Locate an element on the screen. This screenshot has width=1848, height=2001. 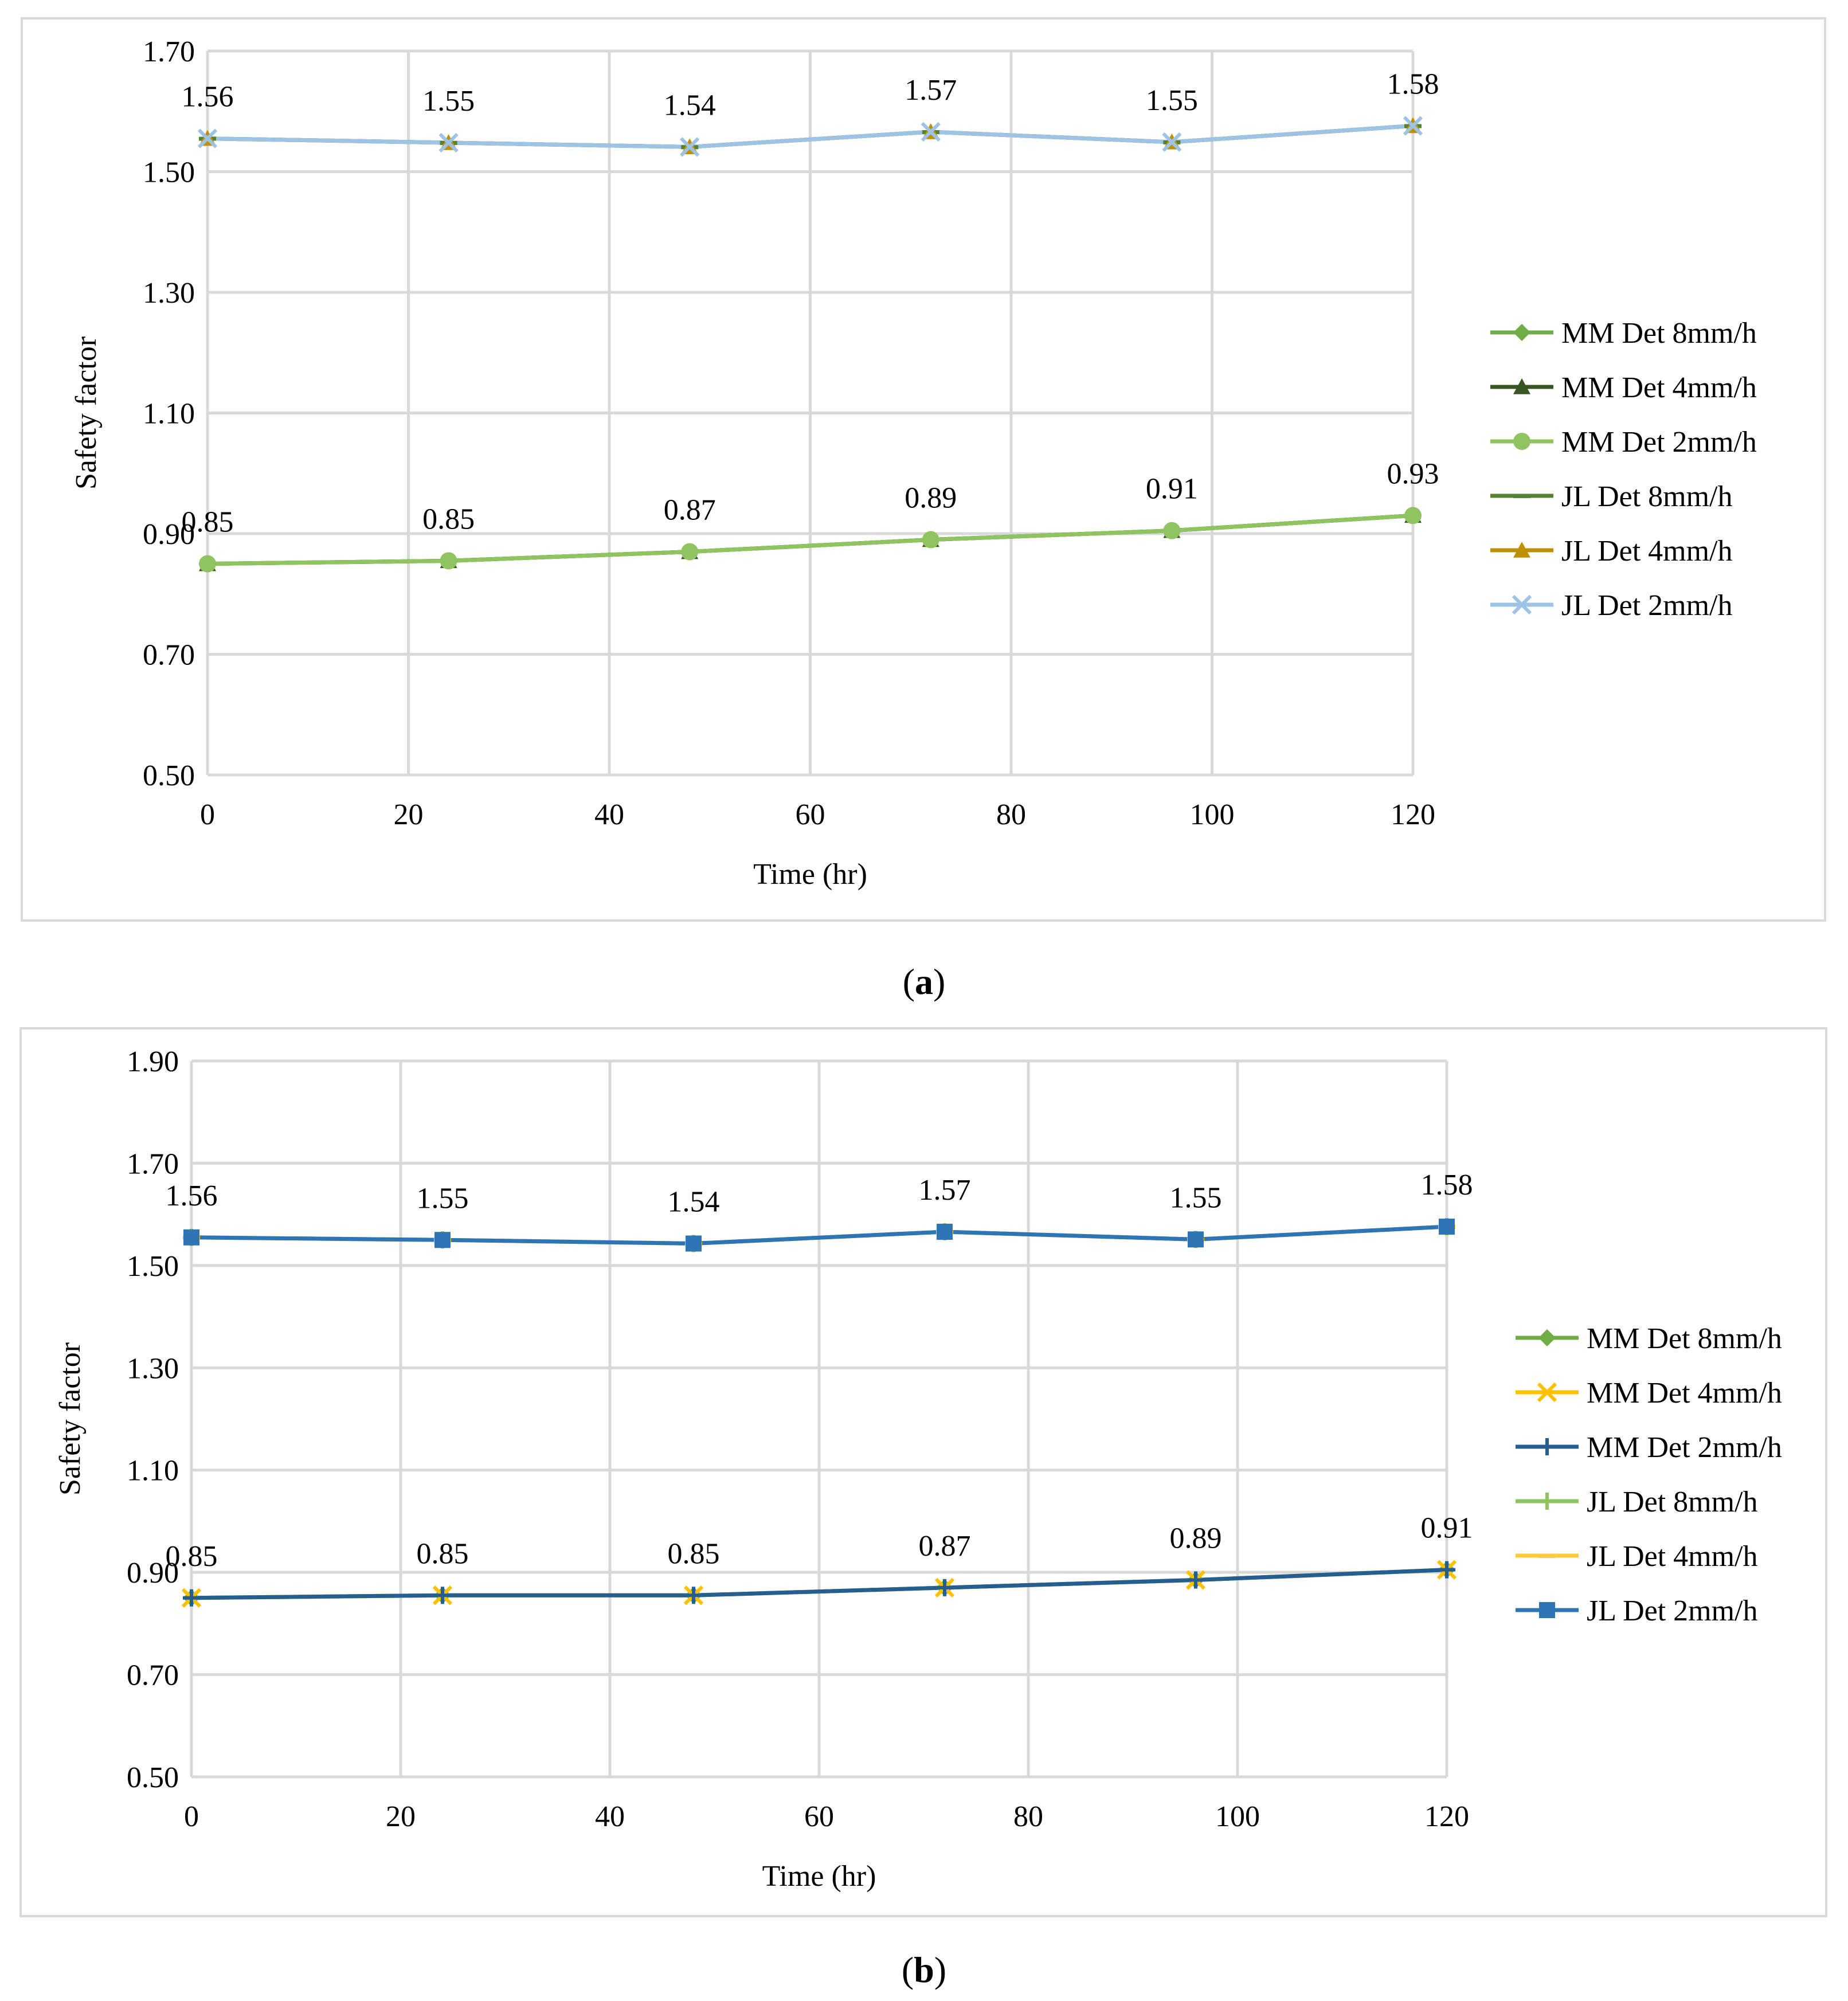
chart-a-data-label: 1.56 is located at coordinates (208, 97).